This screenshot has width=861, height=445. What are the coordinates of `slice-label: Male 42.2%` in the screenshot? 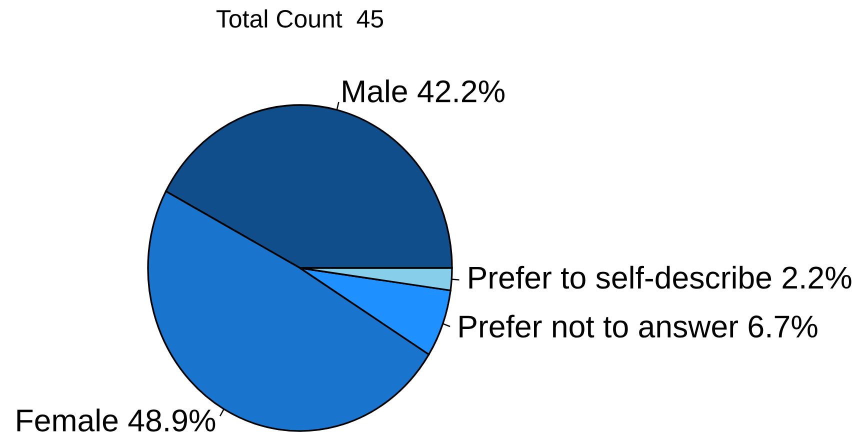 It's located at (423, 90).